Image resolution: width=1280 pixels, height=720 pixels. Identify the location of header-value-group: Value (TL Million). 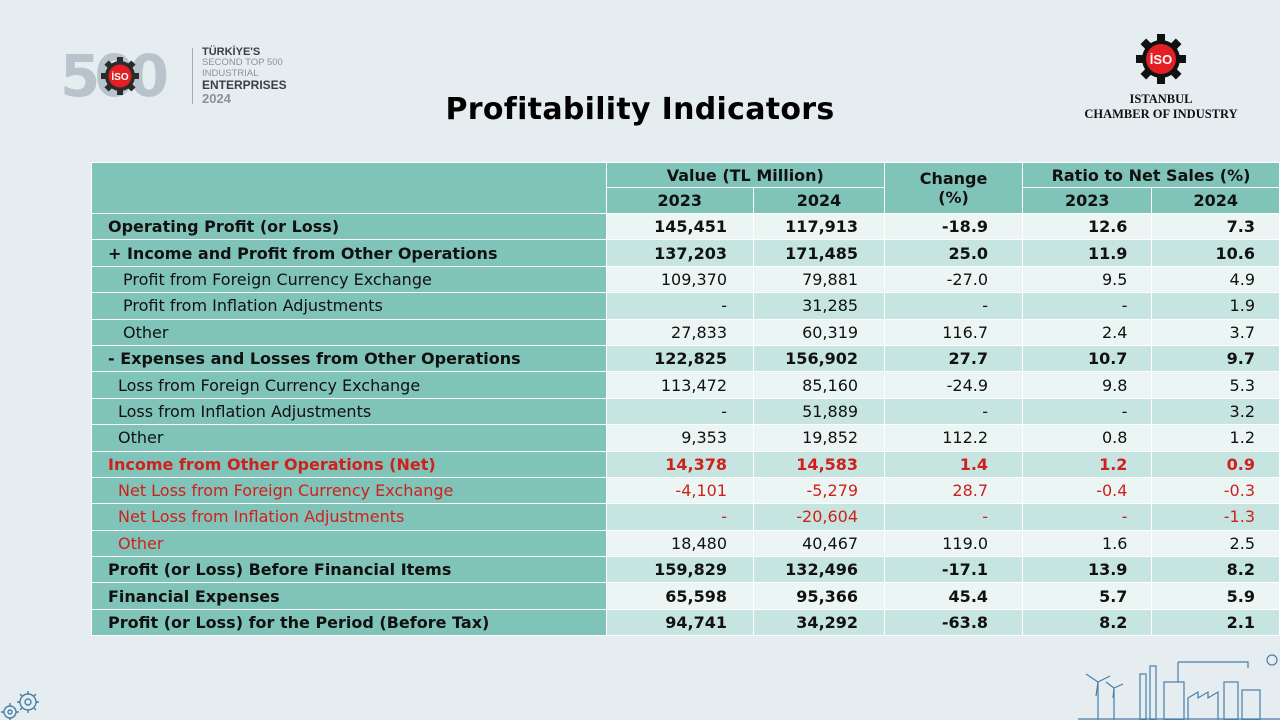
(745, 175).